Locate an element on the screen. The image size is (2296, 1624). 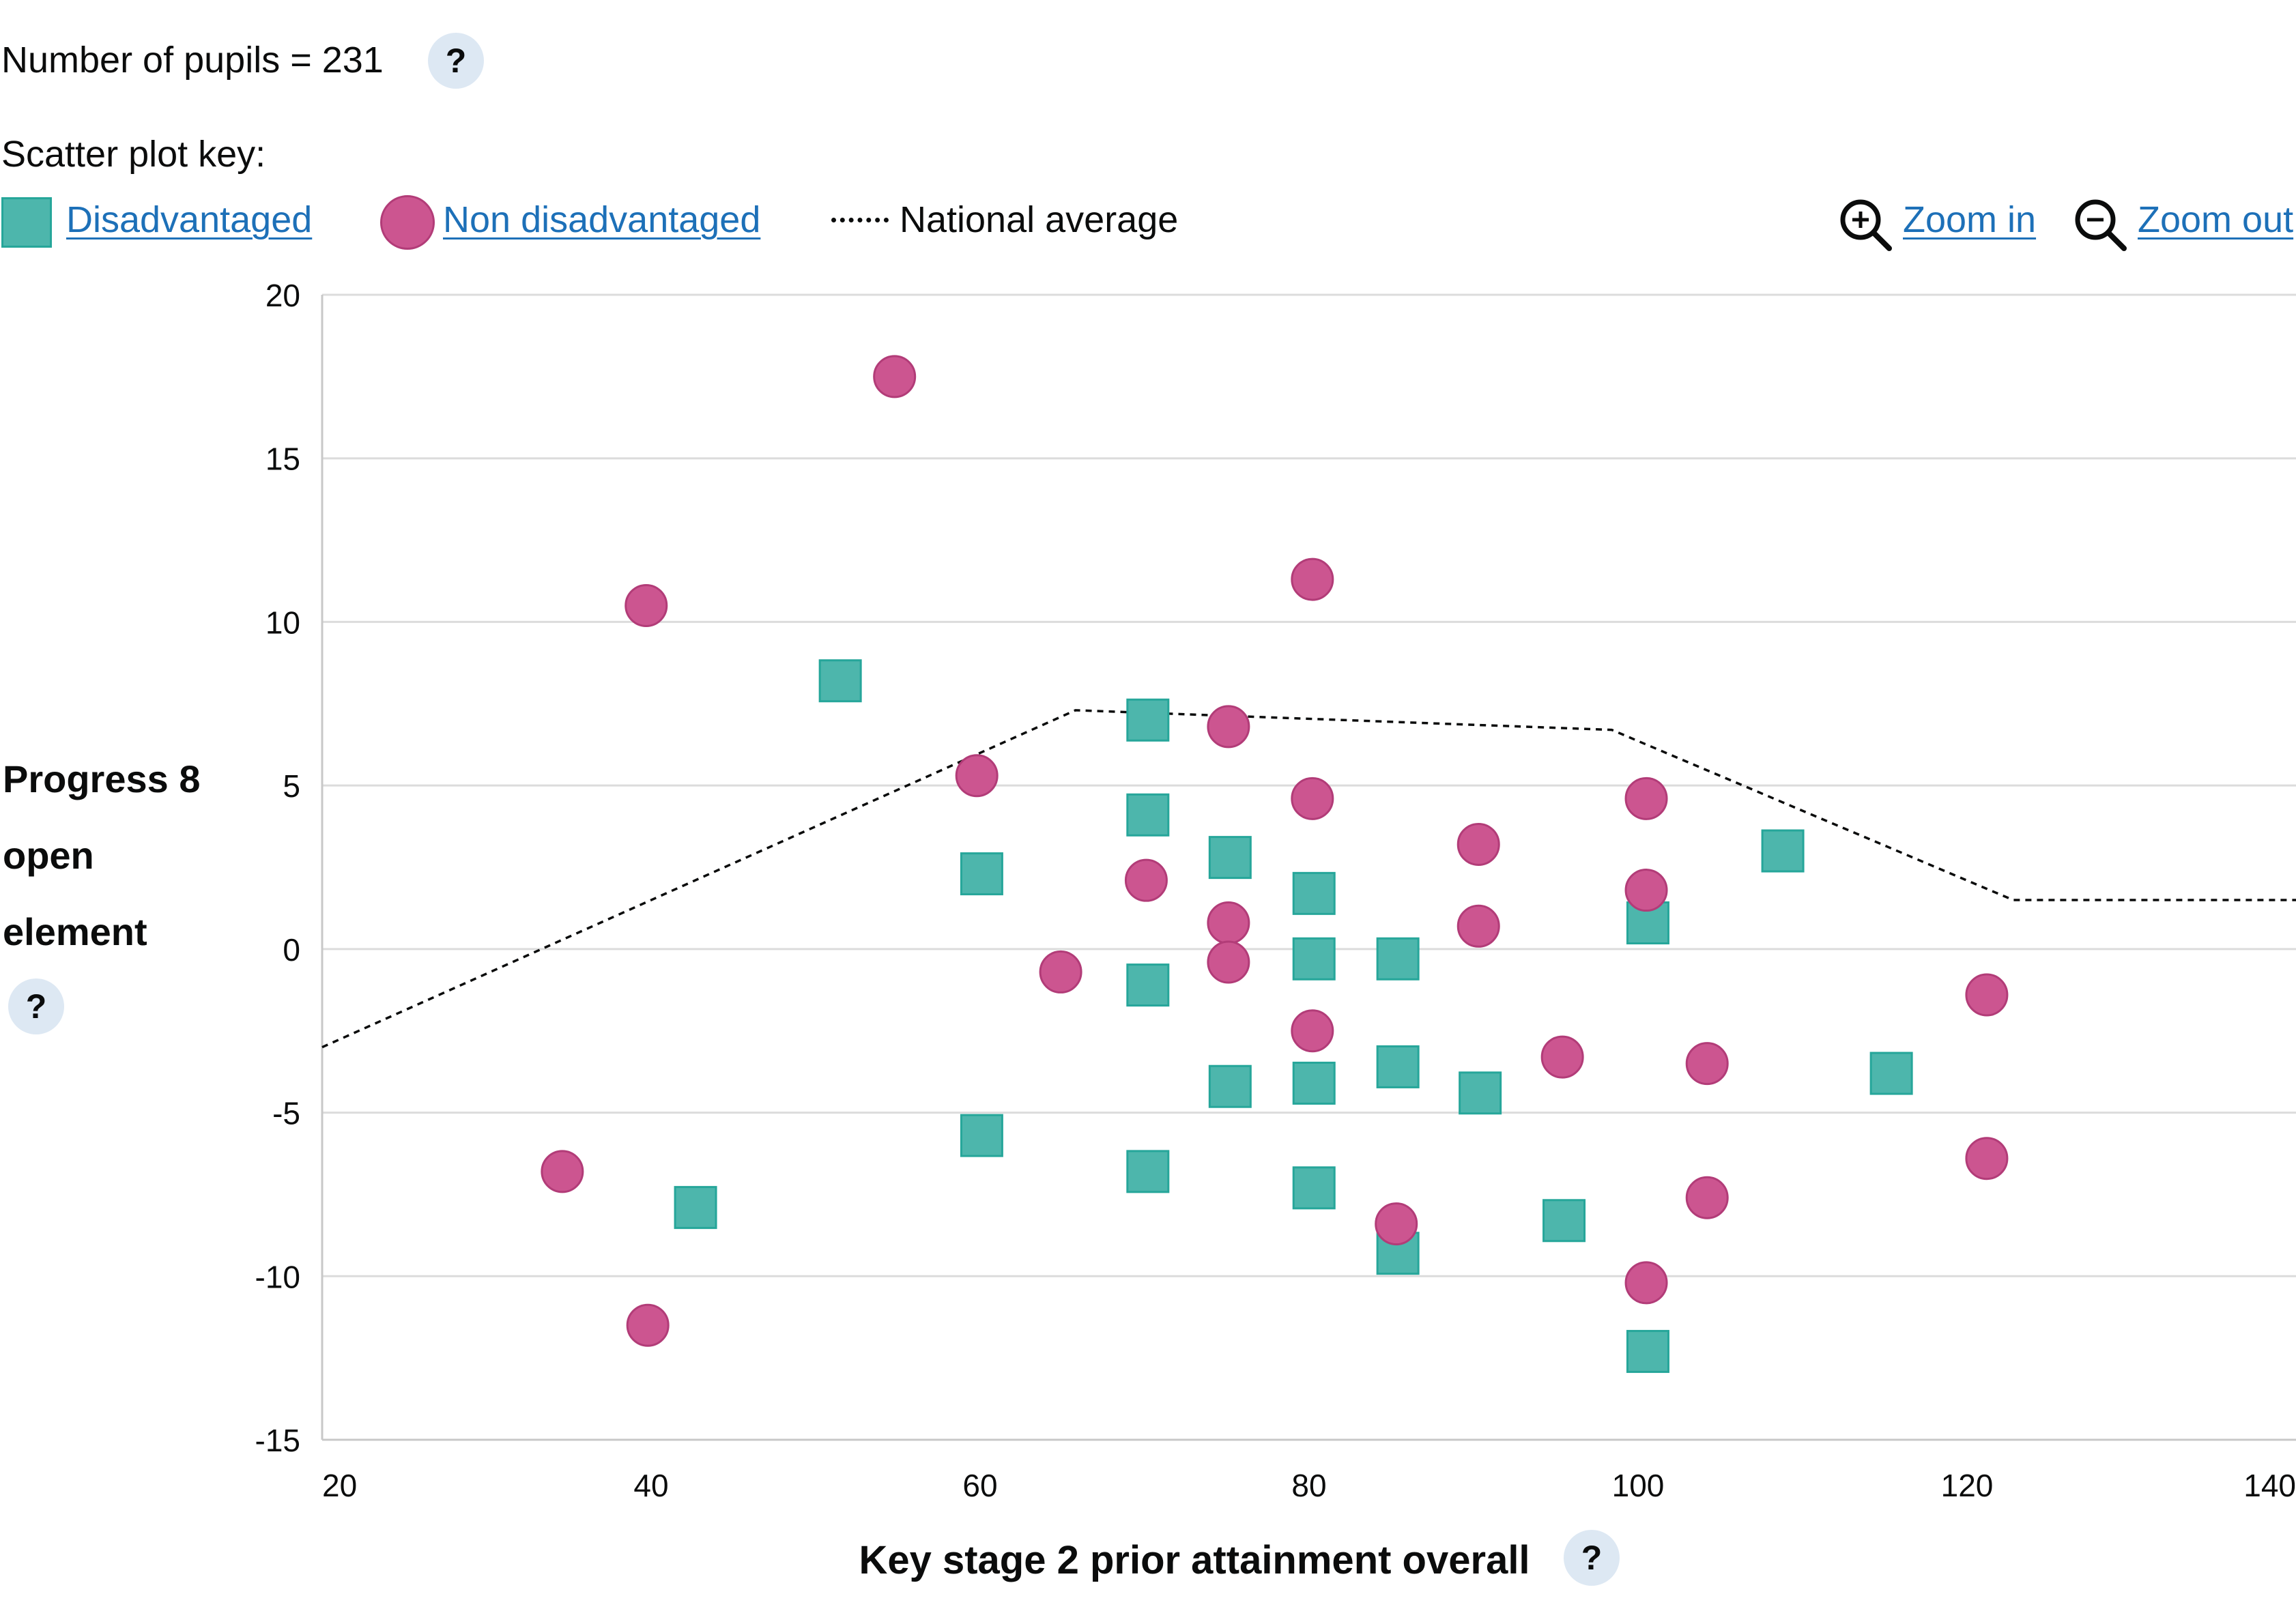
x-tick-label: 80 is located at coordinates (1308, 1485).